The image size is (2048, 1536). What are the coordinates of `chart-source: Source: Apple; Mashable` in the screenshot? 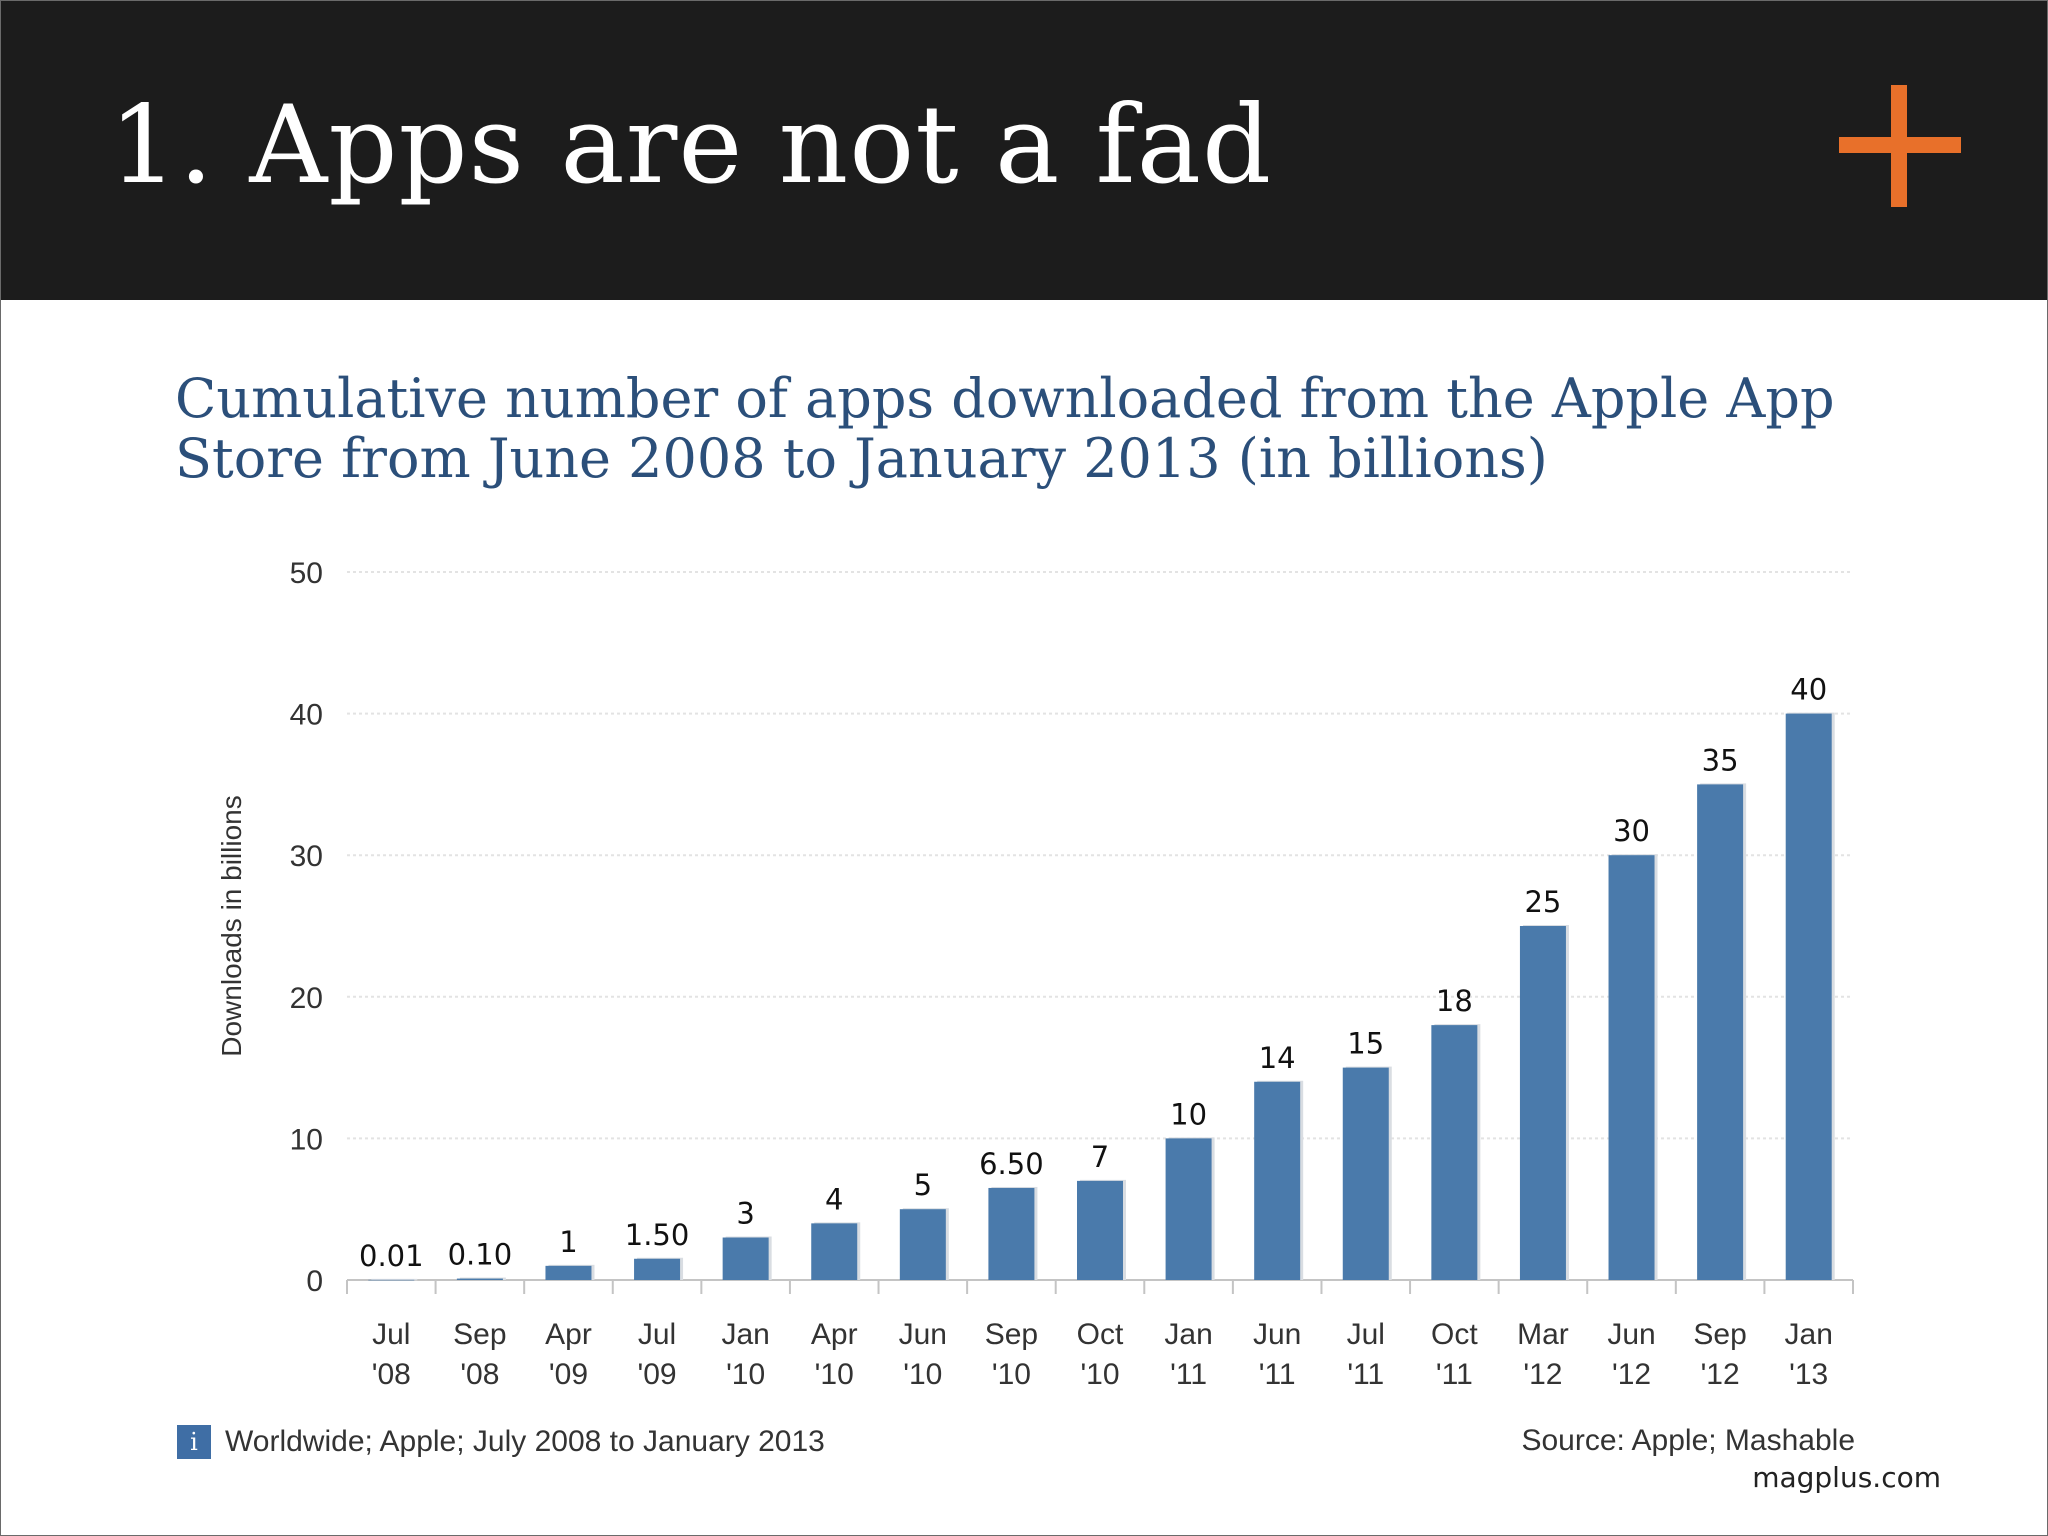 It's located at (1688, 1440).